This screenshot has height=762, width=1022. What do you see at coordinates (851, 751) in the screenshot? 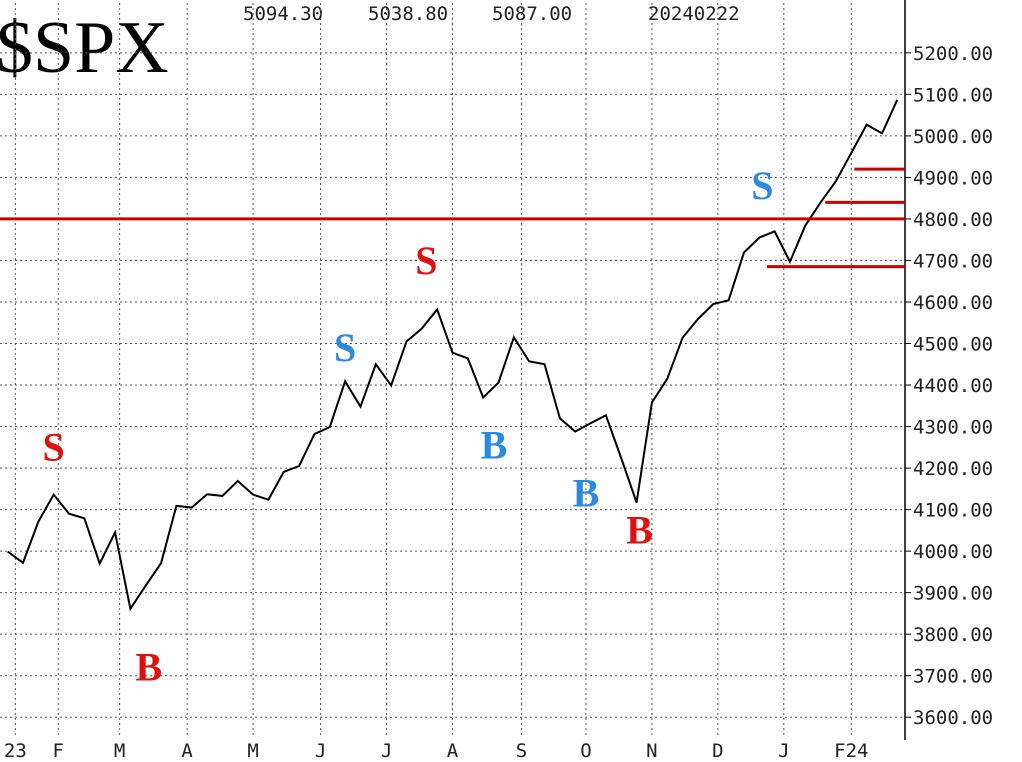
I see `x-tick-label: F24` at bounding box center [851, 751].